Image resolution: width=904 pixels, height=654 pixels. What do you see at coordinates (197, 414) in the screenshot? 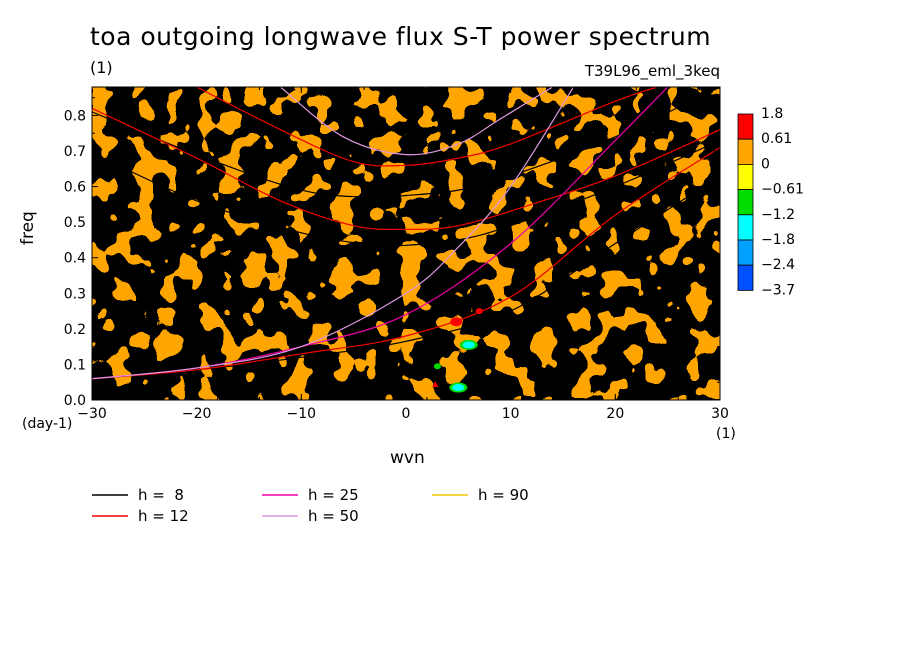
I see `x-tick-label-1: −20` at bounding box center [197, 414].